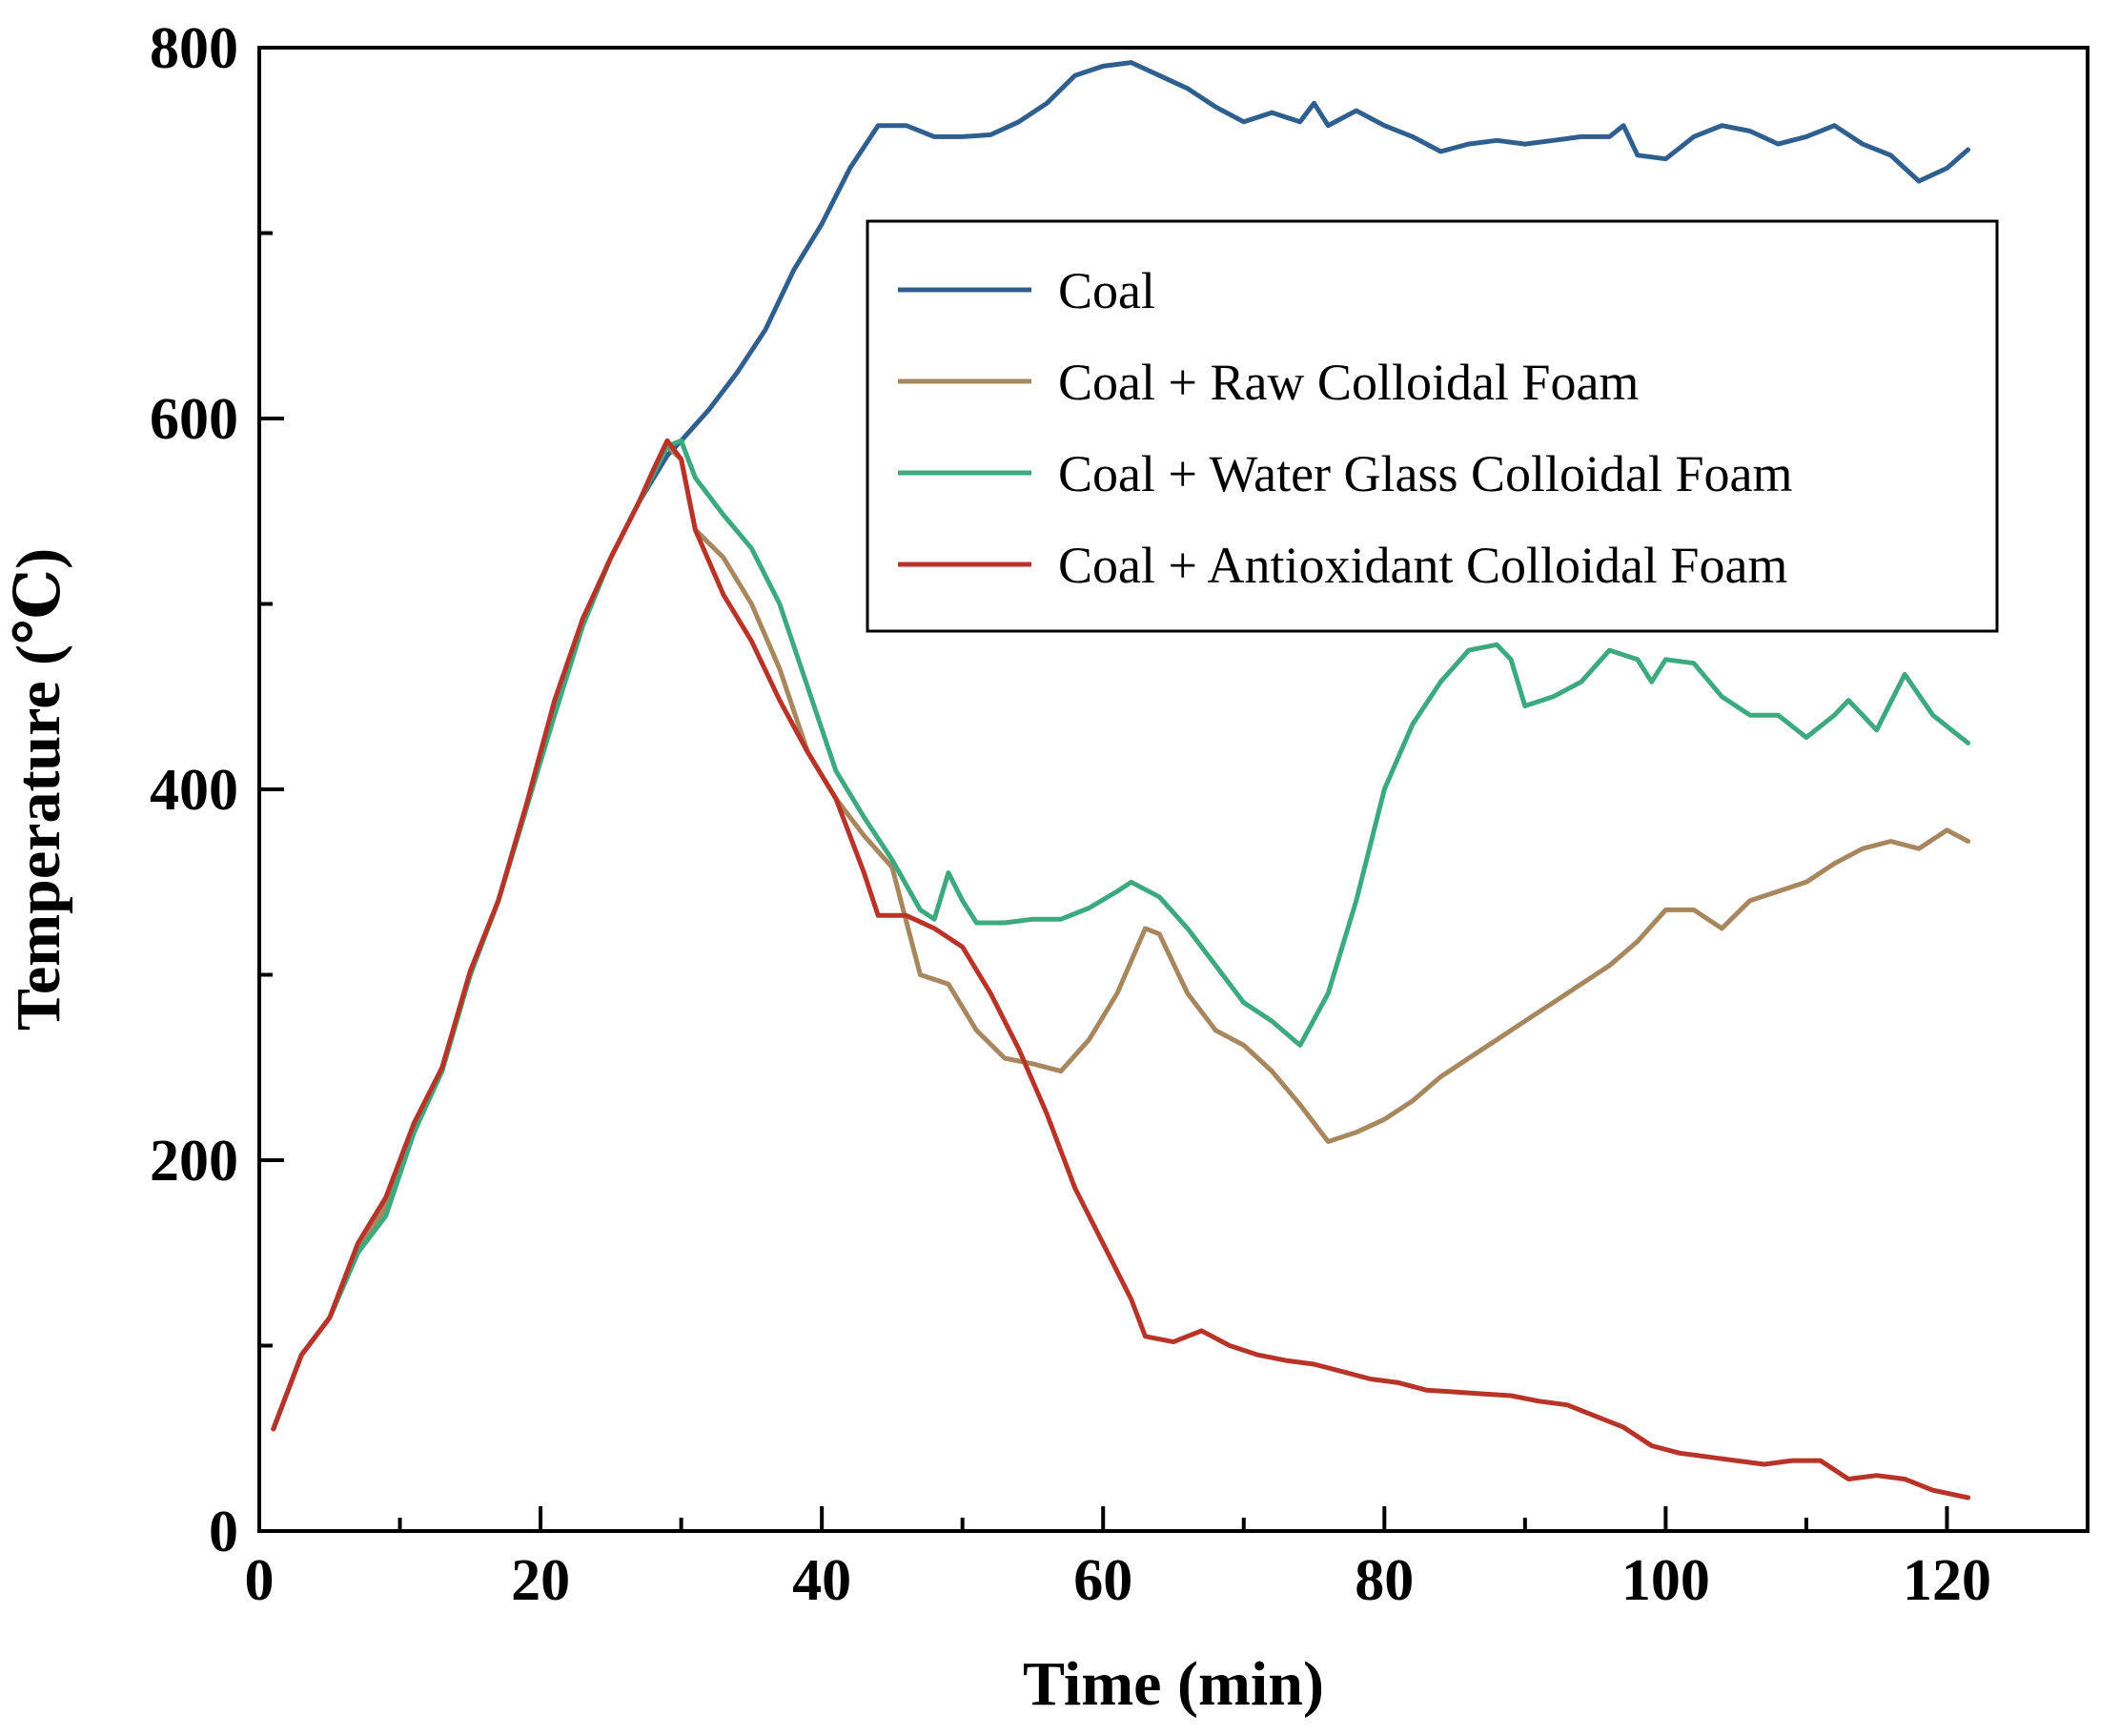 This screenshot has width=2120, height=1736. What do you see at coordinates (1422, 565) in the screenshot?
I see `legend-label-4: Coal + Antioxidant Colloidal Foam` at bounding box center [1422, 565].